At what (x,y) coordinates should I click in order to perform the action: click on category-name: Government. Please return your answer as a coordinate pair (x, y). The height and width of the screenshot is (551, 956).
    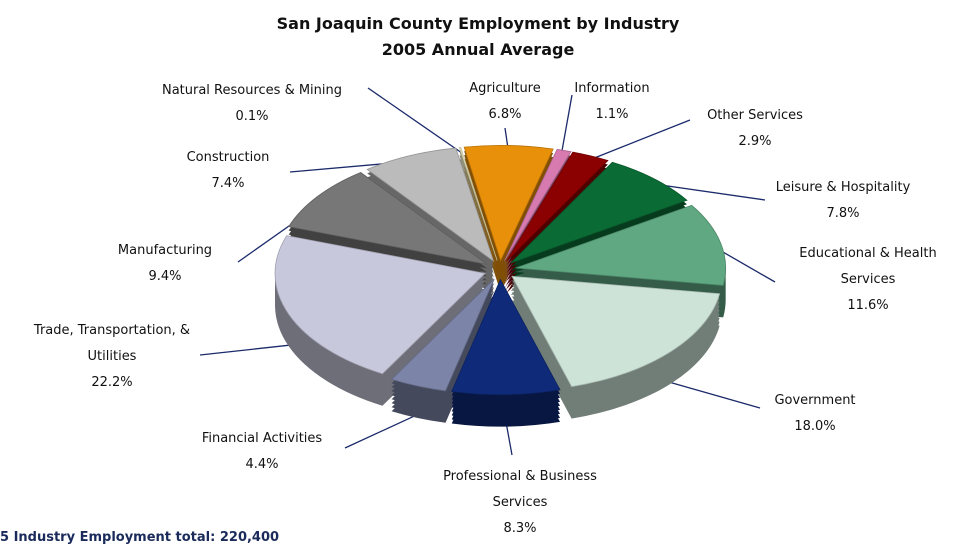
    Looking at the image, I should click on (815, 400).